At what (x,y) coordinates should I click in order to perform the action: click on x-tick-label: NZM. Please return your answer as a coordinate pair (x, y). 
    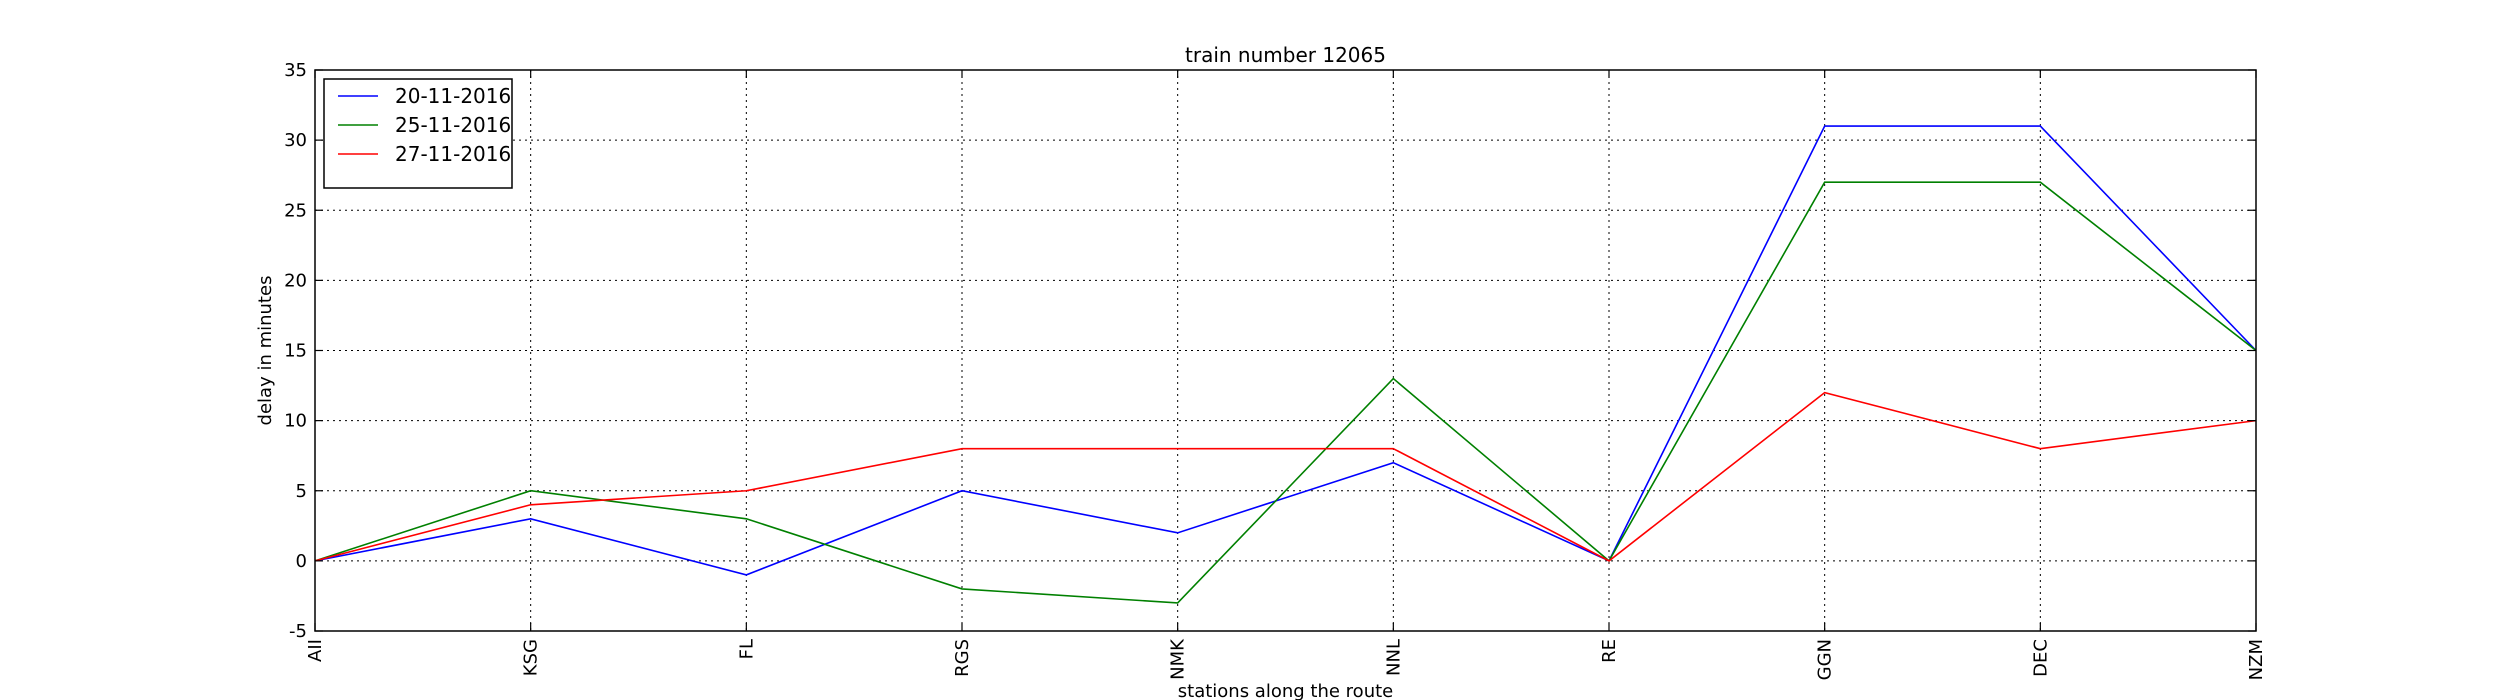
    Looking at the image, I should click on (2256, 659).